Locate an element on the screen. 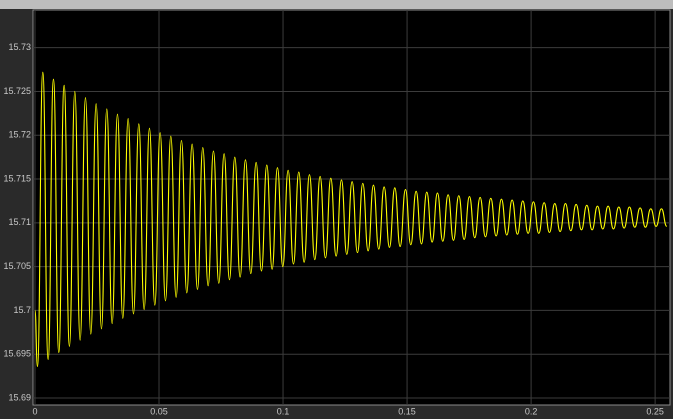  top-frame is located at coordinates (336, 4).